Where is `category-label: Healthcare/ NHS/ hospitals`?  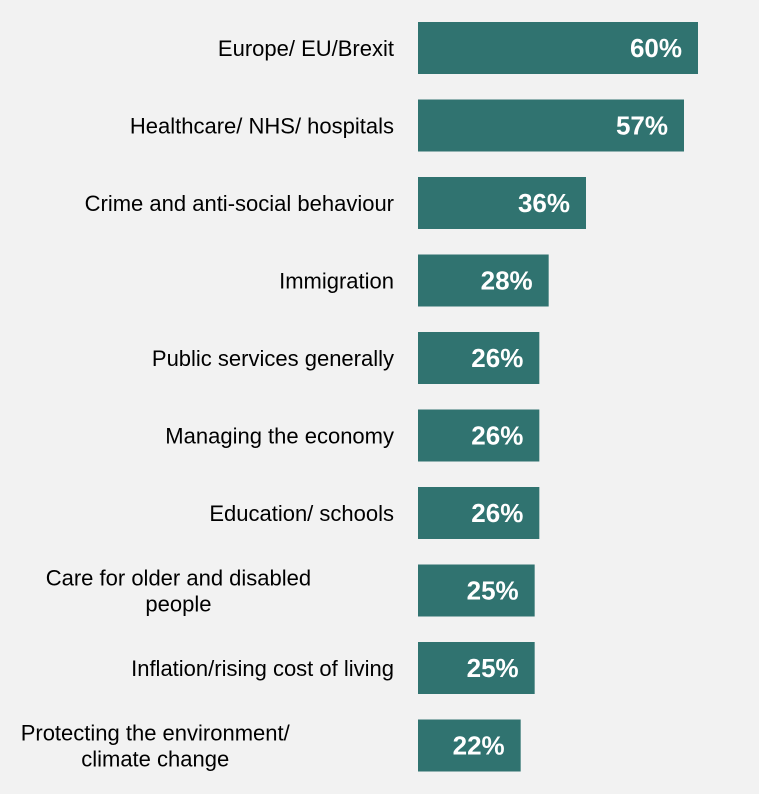 category-label: Healthcare/ NHS/ hospitals is located at coordinates (262, 126).